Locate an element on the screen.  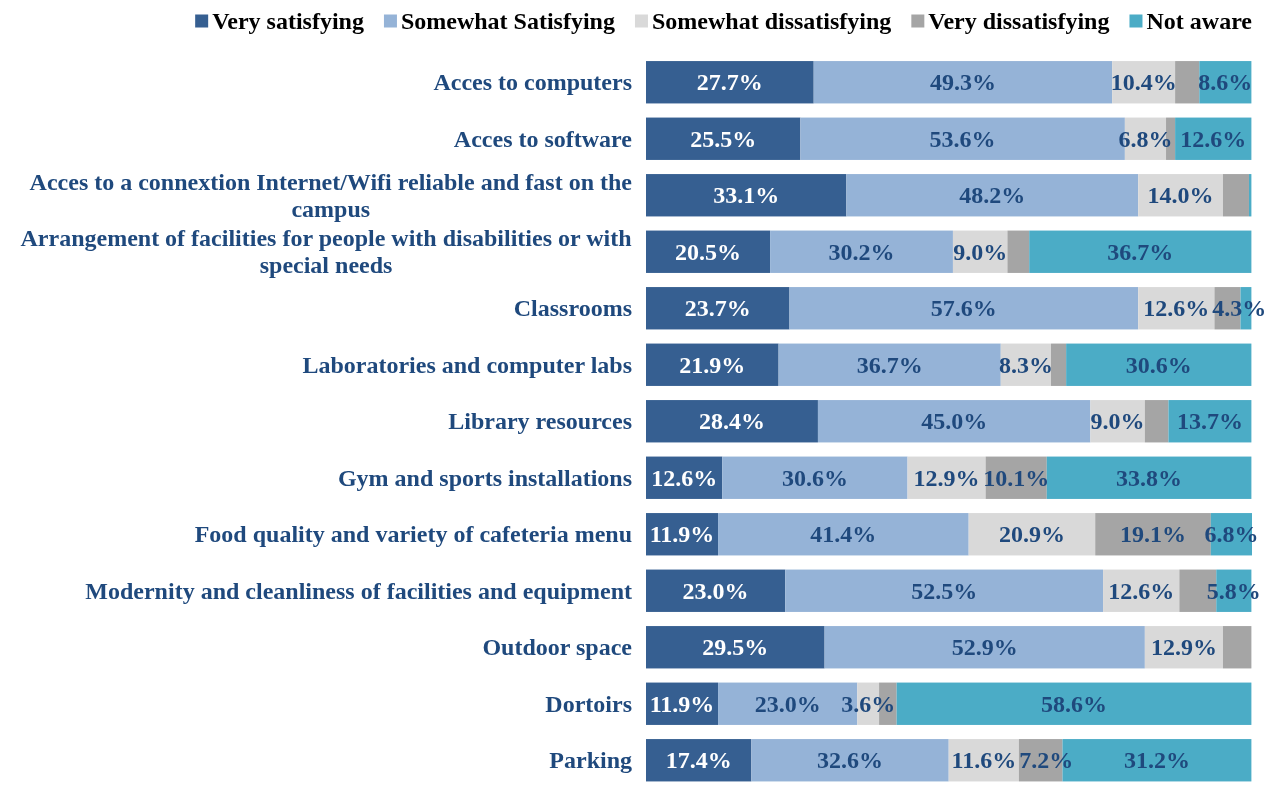
data-label: 45.0% is located at coordinates (954, 421).